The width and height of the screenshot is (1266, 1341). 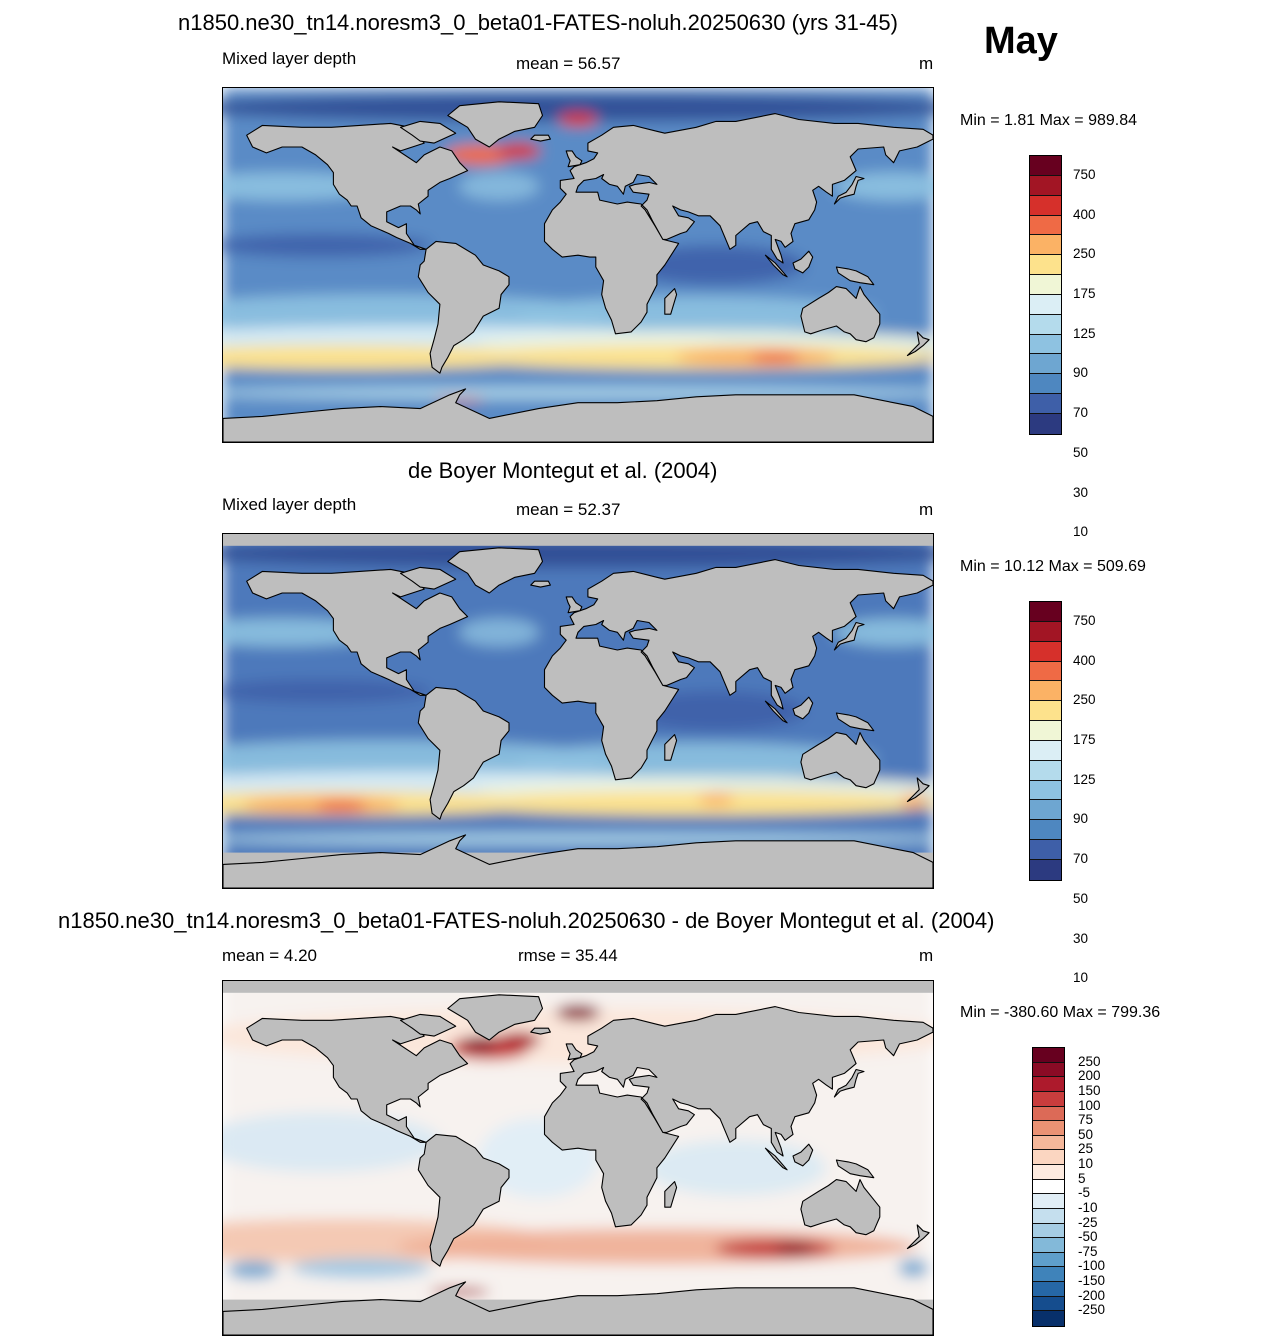 I want to click on colorbar-tick-label: 125, so click(x=1084, y=779).